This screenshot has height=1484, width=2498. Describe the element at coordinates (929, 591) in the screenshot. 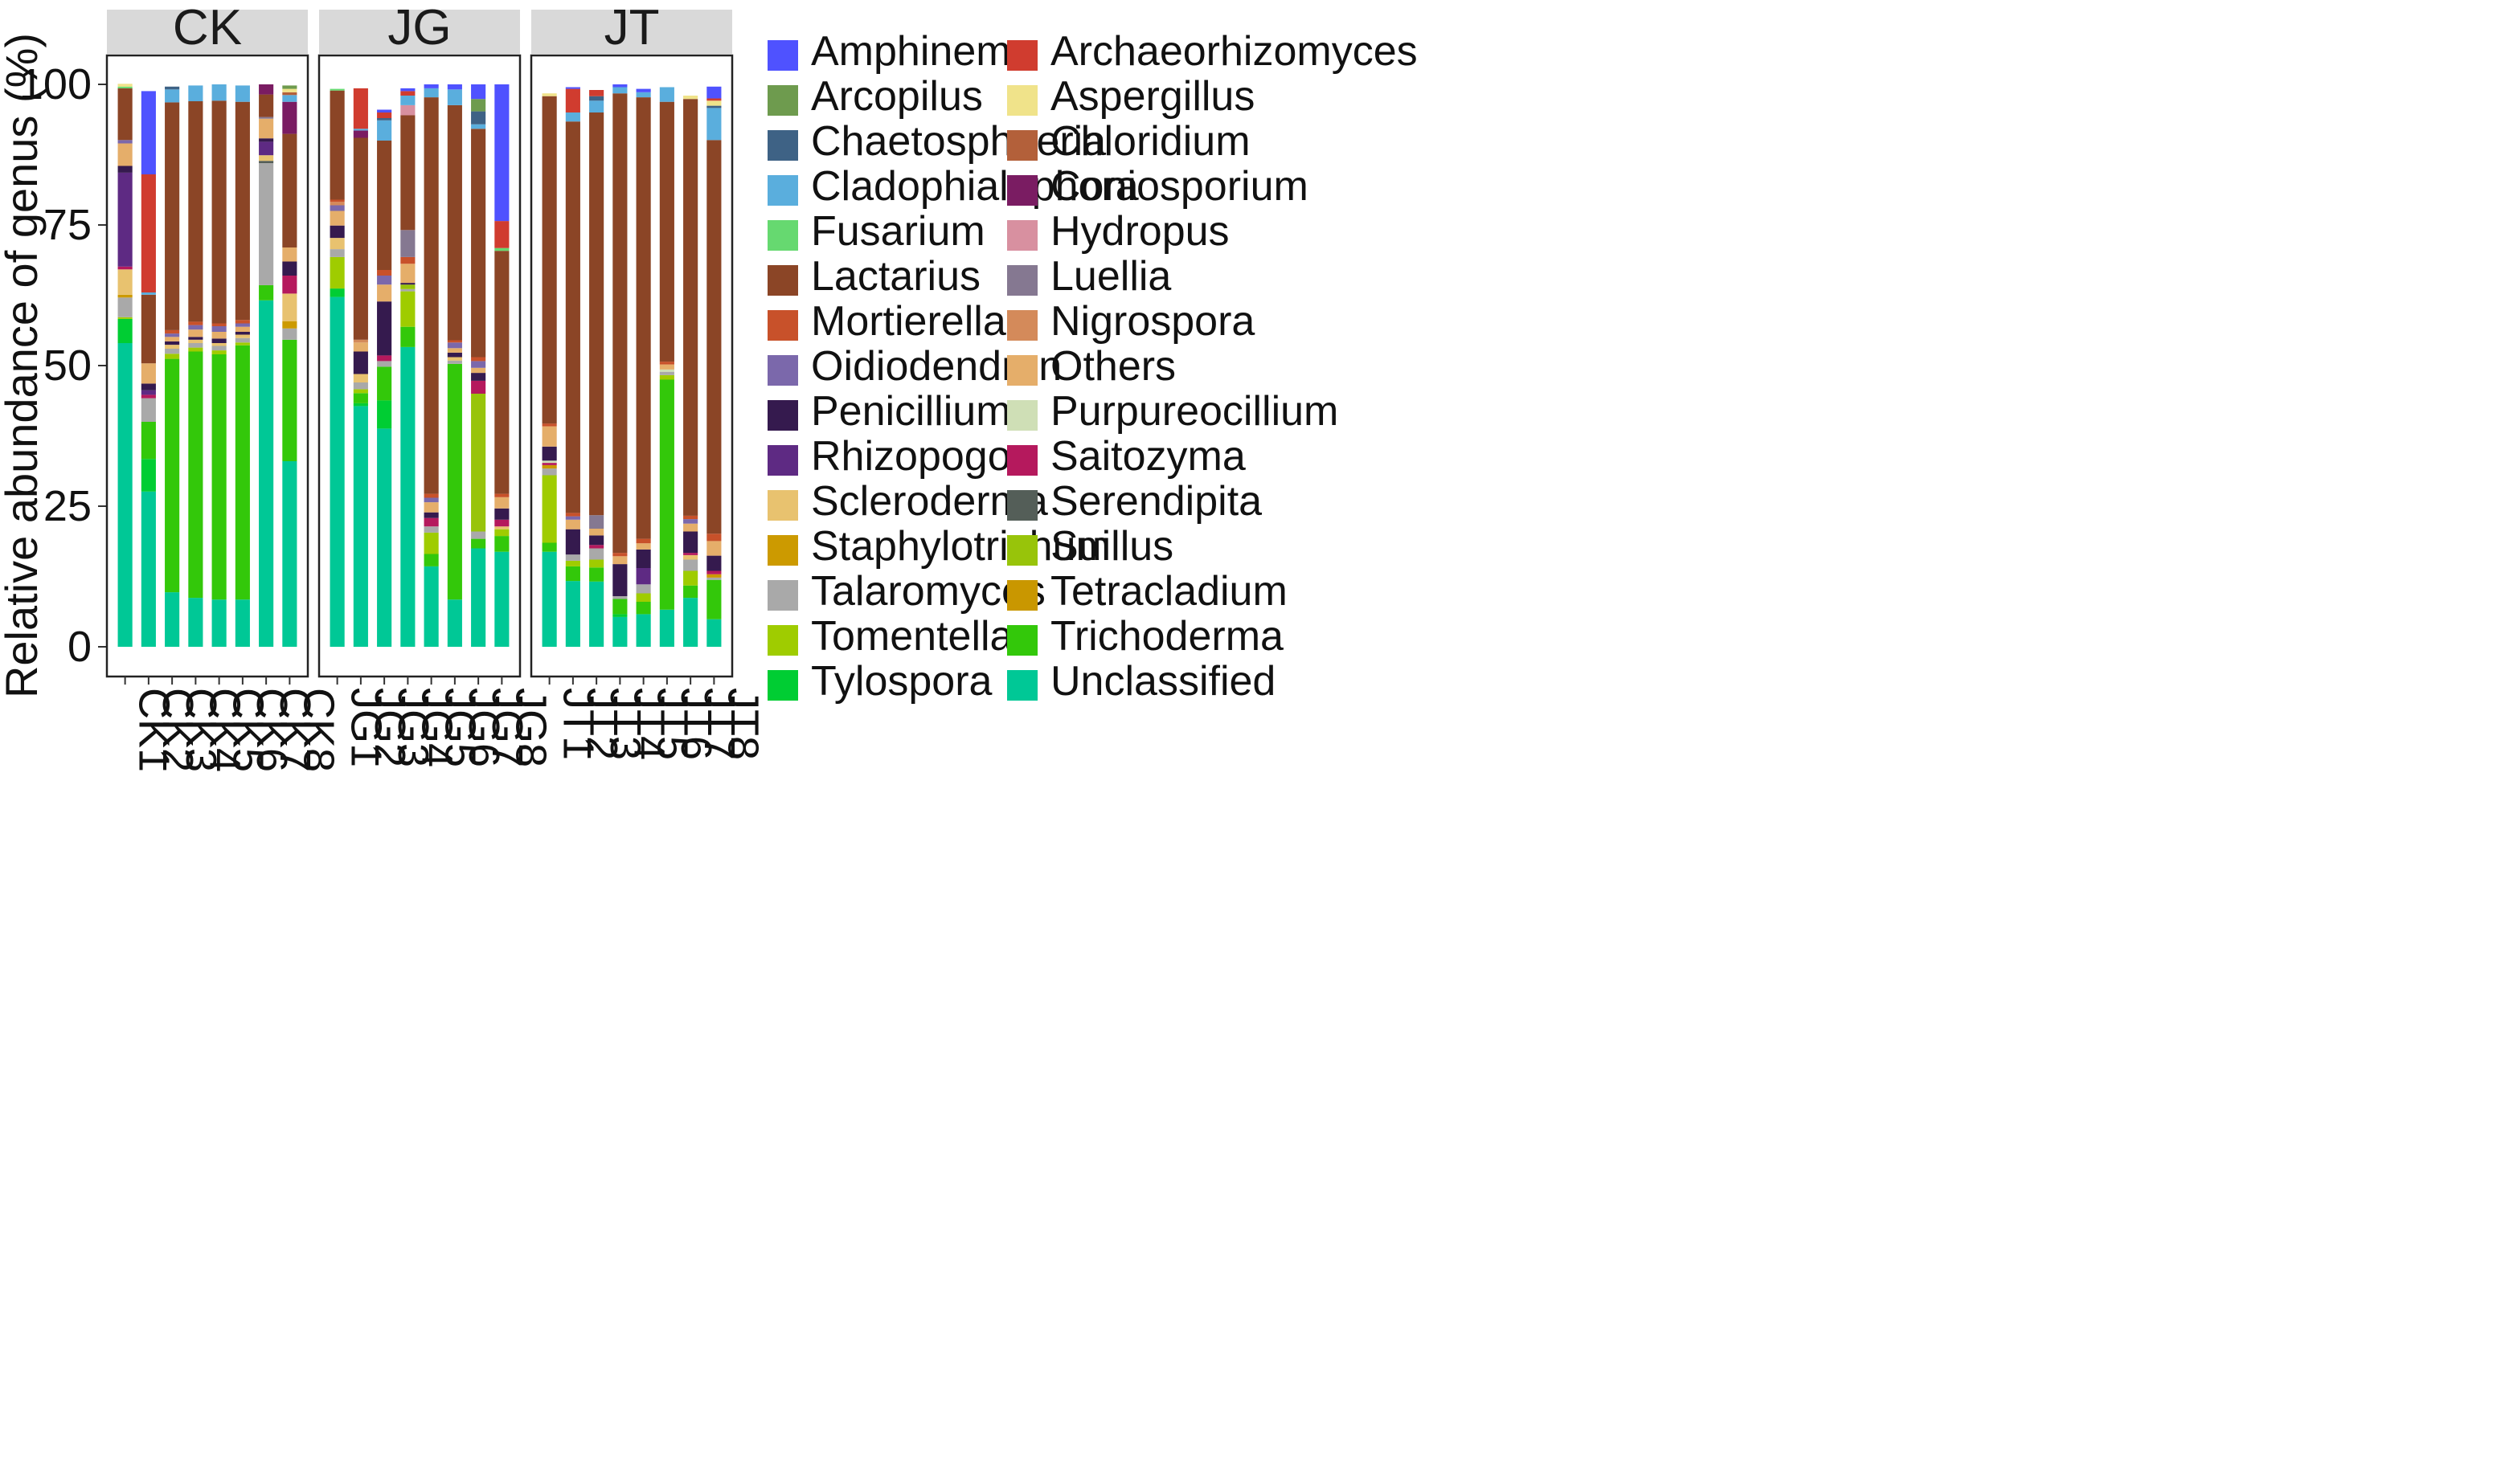

I see `legend-label: Talaromyces` at that location.